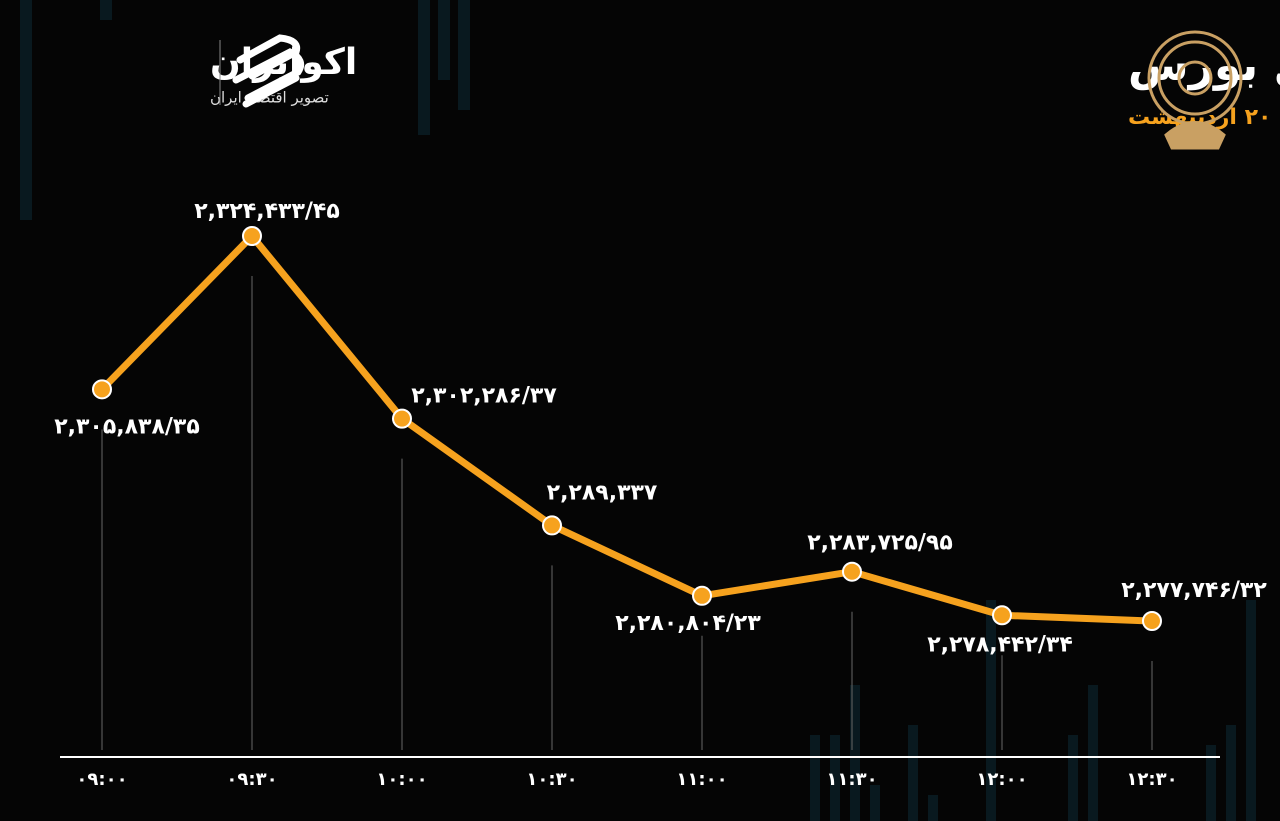 This screenshot has width=1280, height=821. What do you see at coordinates (701, 779) in the screenshot?
I see `x-tick-label: ۱۱:۰۰` at bounding box center [701, 779].